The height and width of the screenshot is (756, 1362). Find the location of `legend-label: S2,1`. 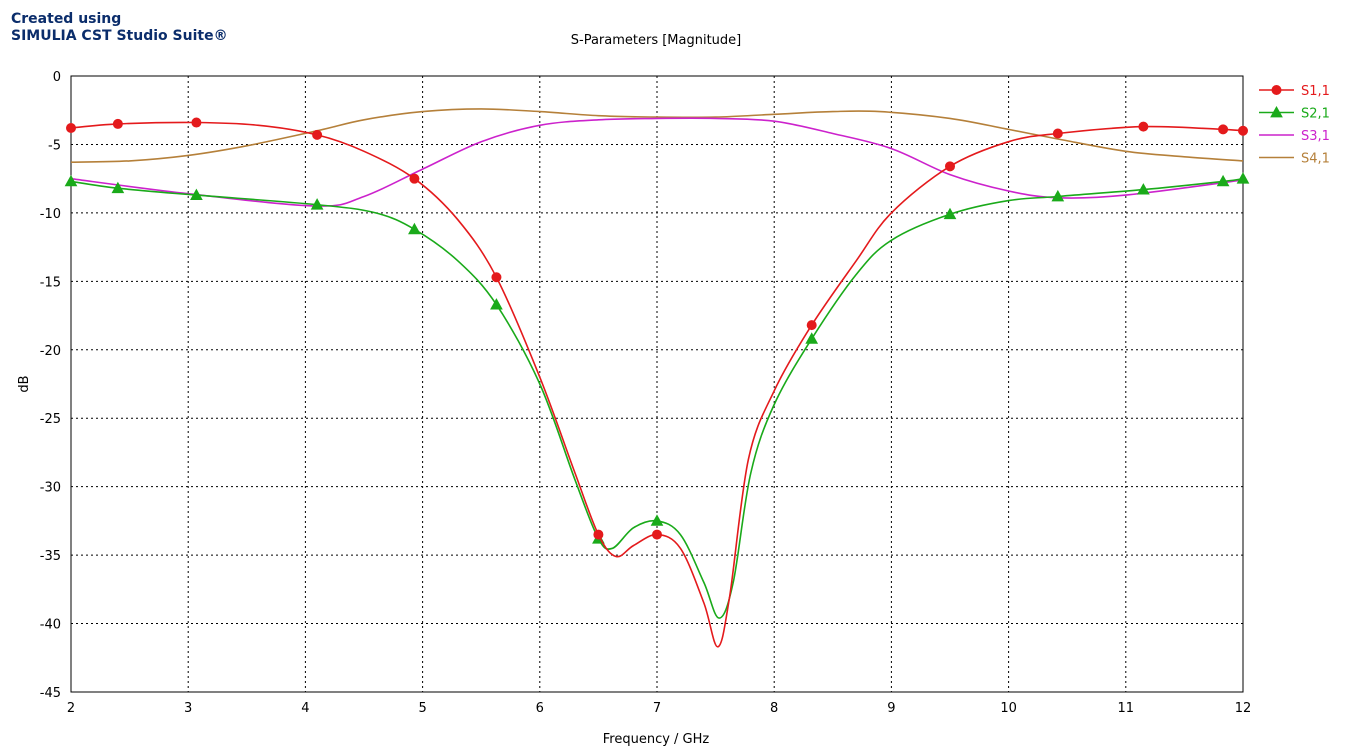

legend-label: S2,1 is located at coordinates (1315, 114).